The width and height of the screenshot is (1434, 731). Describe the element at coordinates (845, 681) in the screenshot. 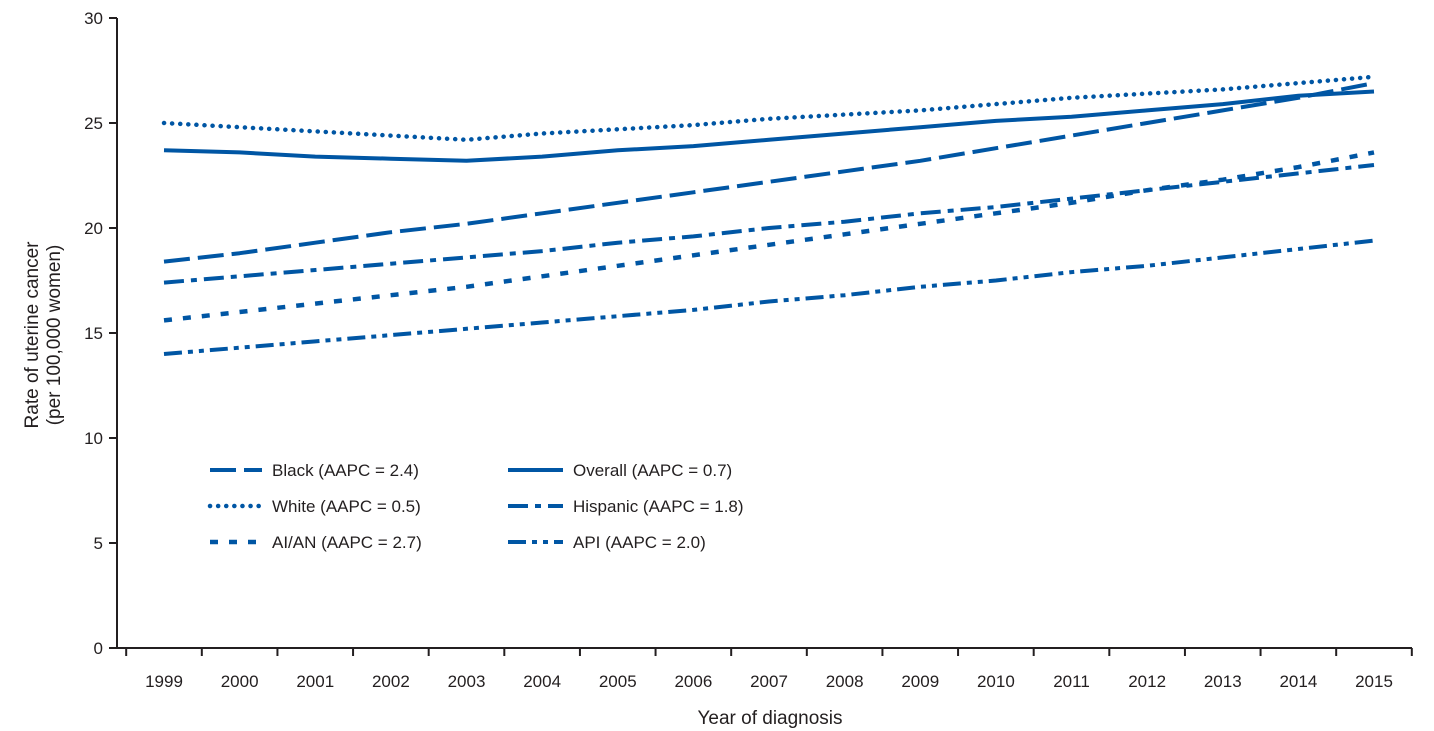

I see `x-tick-label: 2008` at that location.